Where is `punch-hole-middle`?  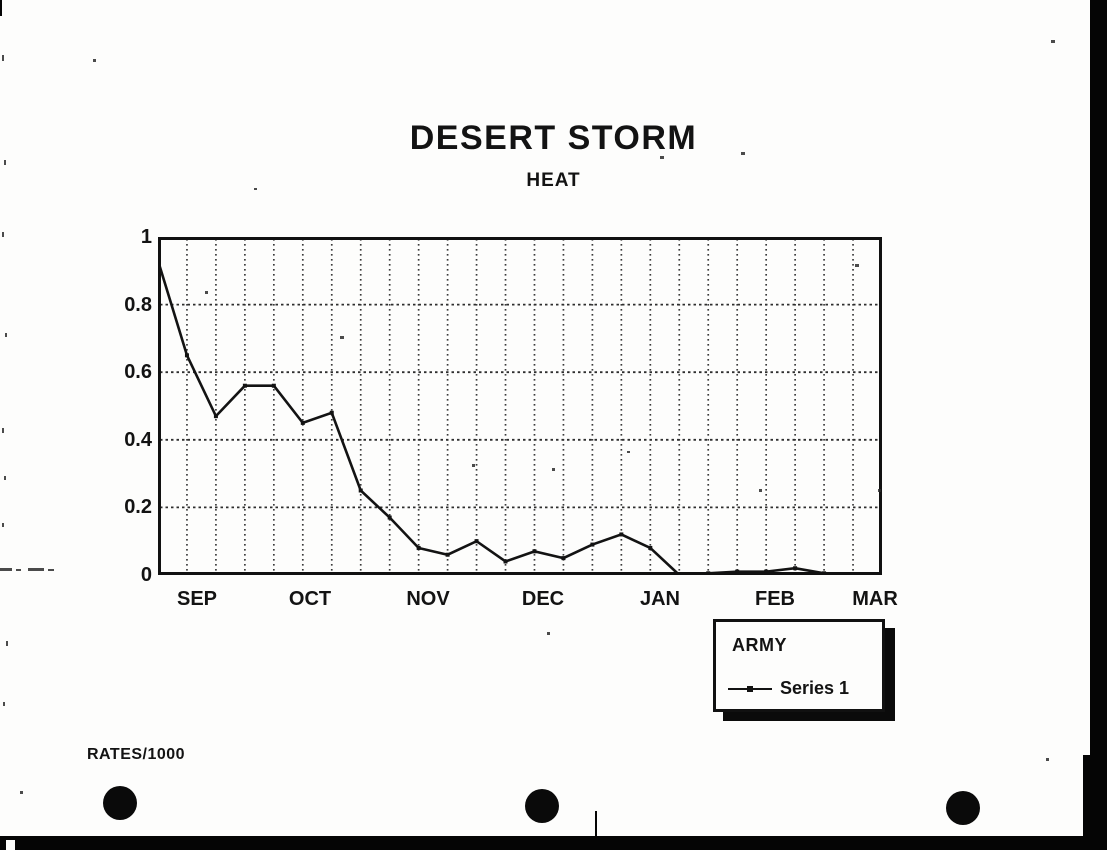
punch-hole-middle is located at coordinates (542, 806).